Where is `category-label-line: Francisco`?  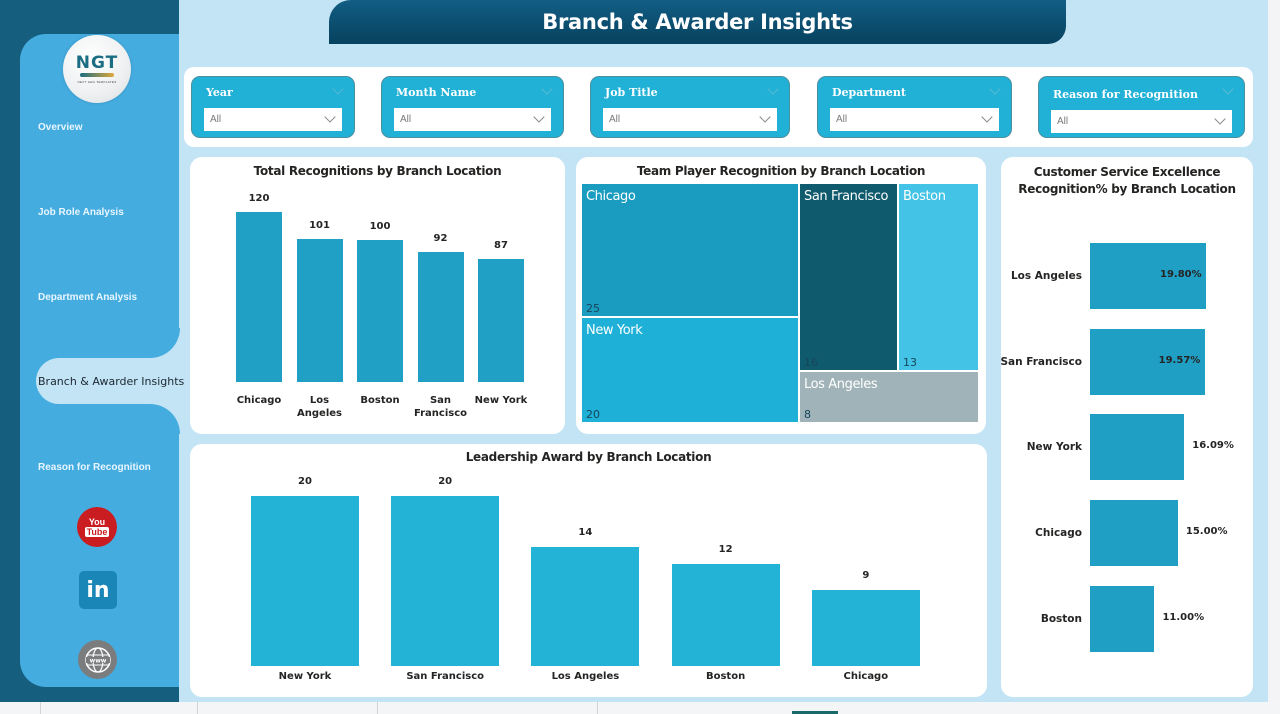 category-label-line: Francisco is located at coordinates (440, 413).